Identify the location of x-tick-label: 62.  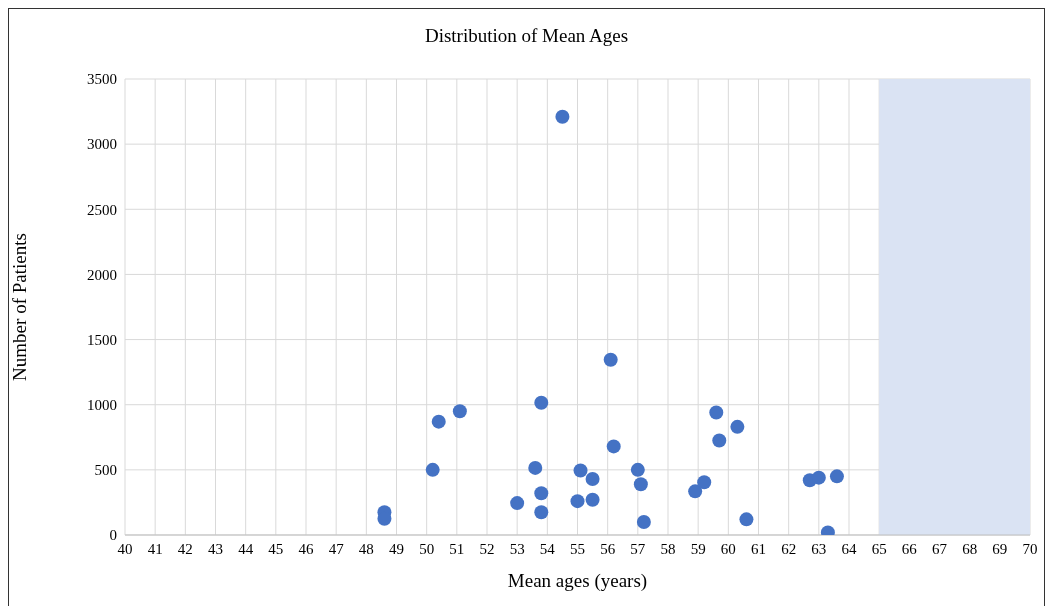
(789, 548).